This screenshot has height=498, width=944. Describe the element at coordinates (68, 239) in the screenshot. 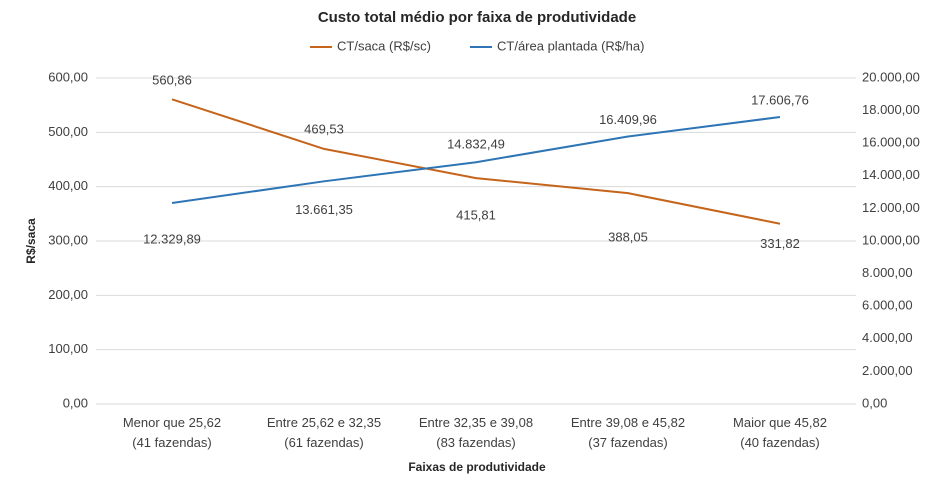

I see `y-tick-label: 300,00` at that location.